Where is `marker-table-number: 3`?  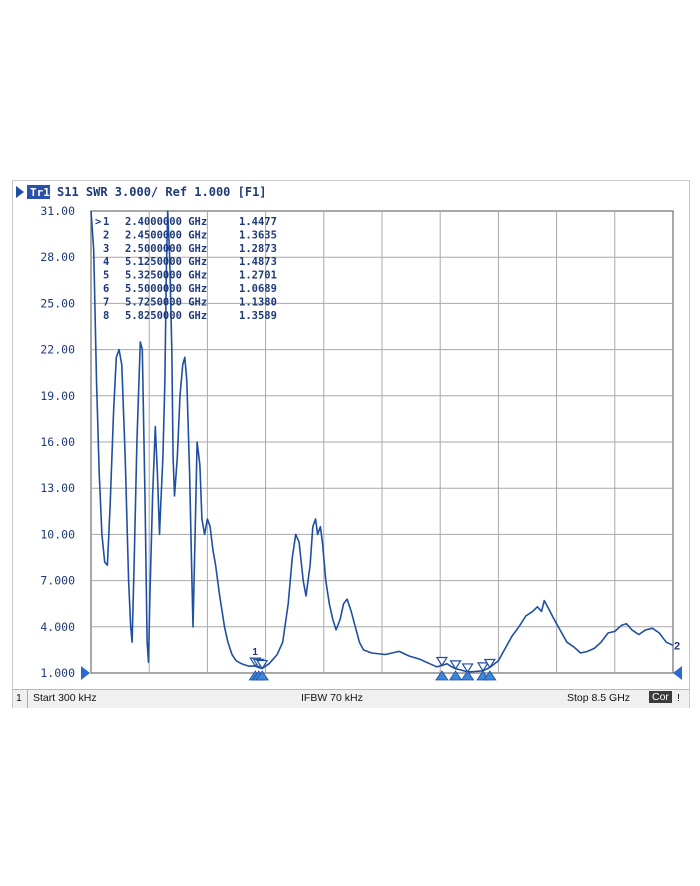
marker-table-number: 3 is located at coordinates (106, 249).